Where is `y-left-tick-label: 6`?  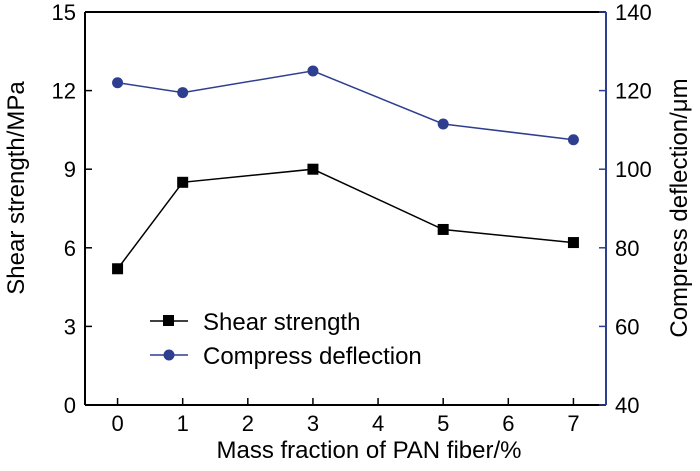 y-left-tick-label: 6 is located at coordinates (70, 248).